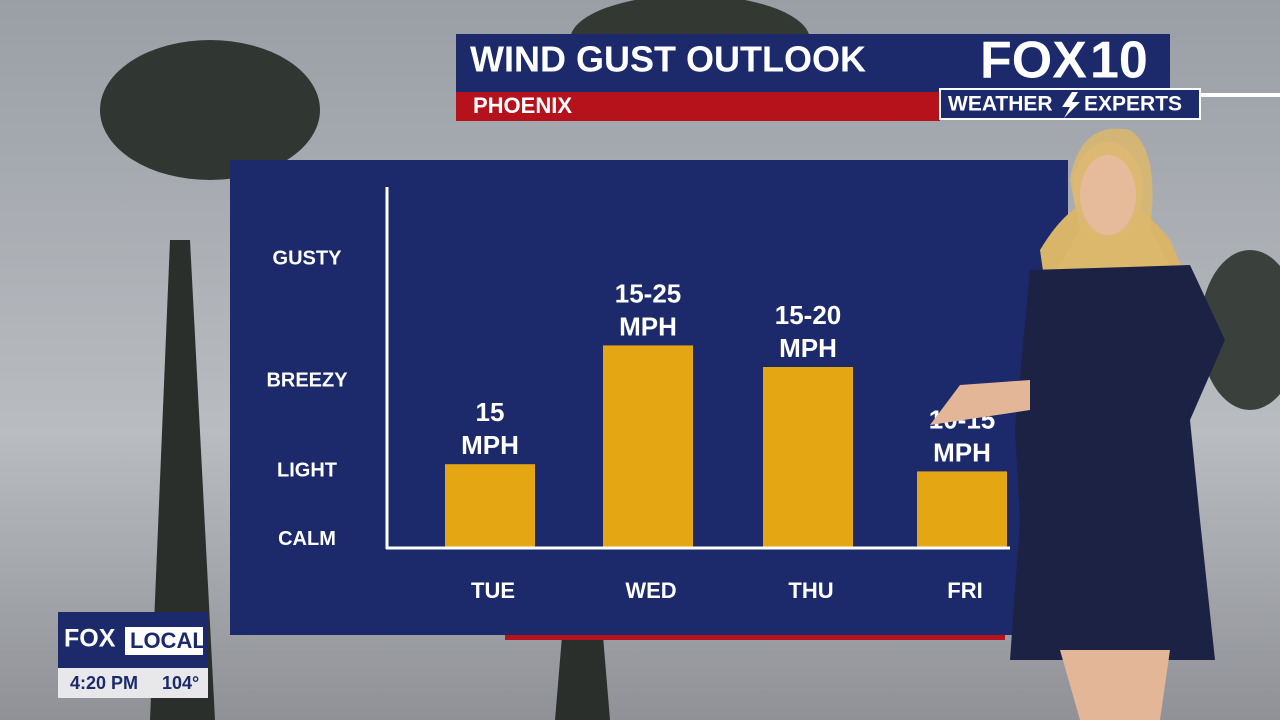  I want to click on bug-channel-box, so click(164, 641).